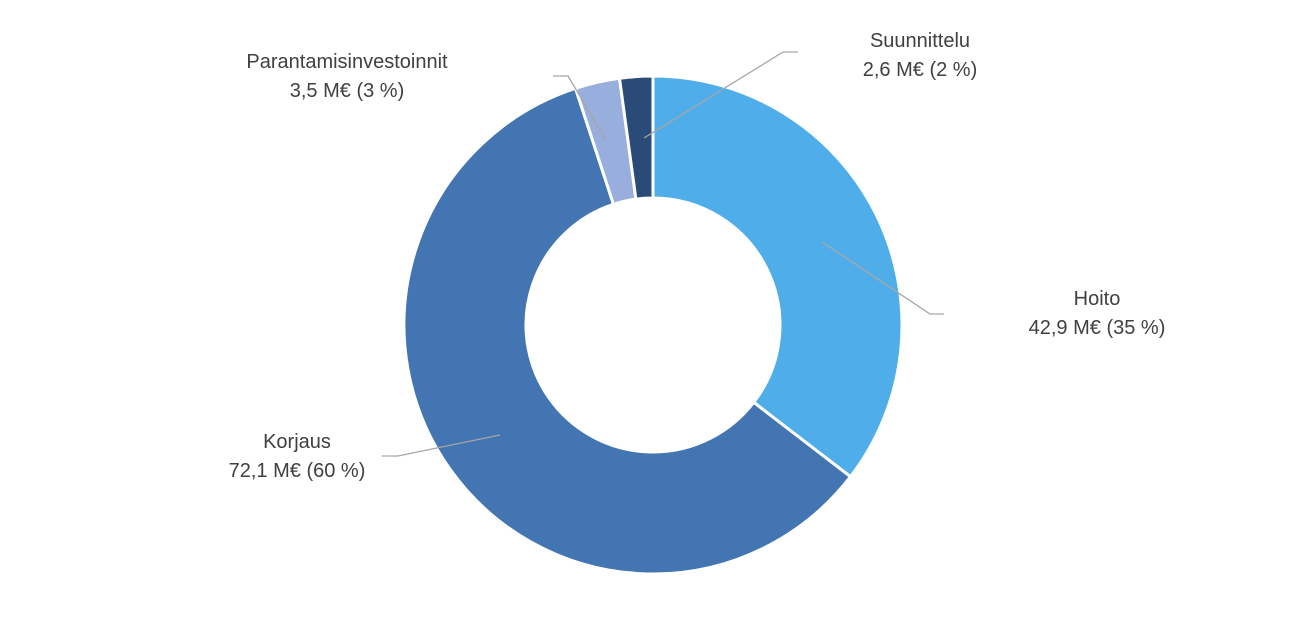 The image size is (1297, 629). What do you see at coordinates (777, 276) in the screenshot?
I see `slice-hoito` at bounding box center [777, 276].